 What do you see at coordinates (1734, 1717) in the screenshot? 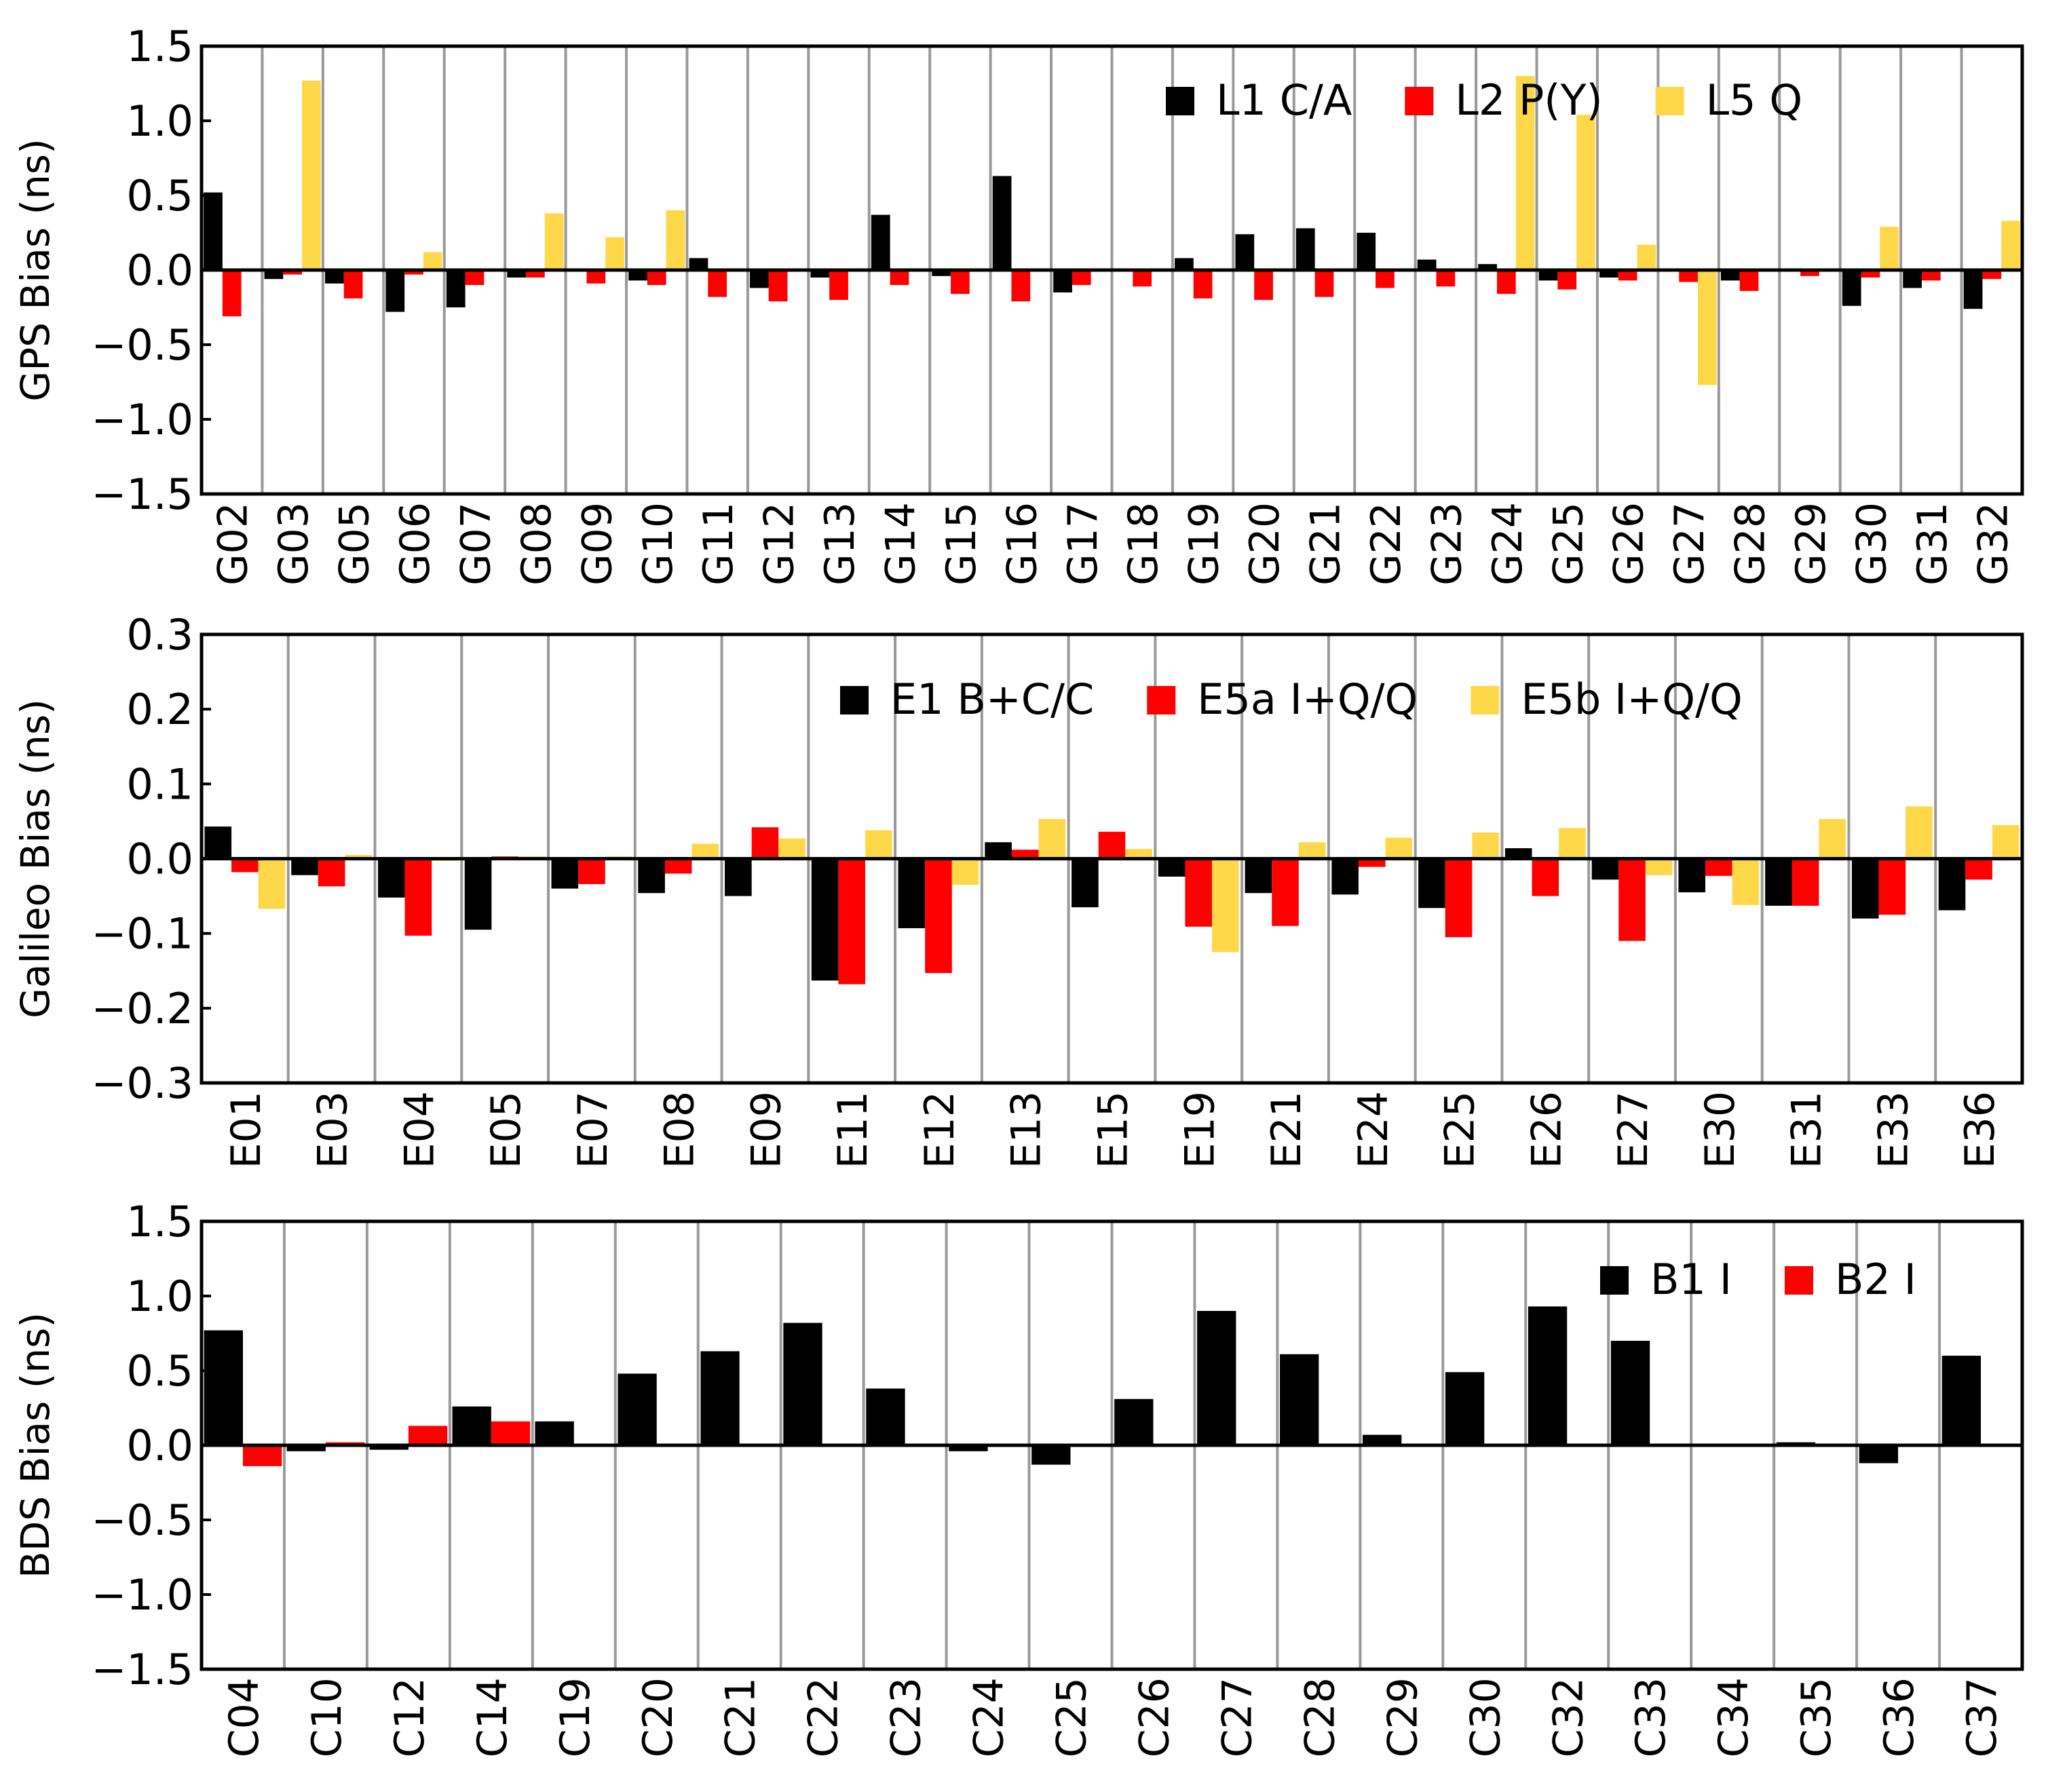
I see `x-tick-label-c34: C34` at bounding box center [1734, 1717].